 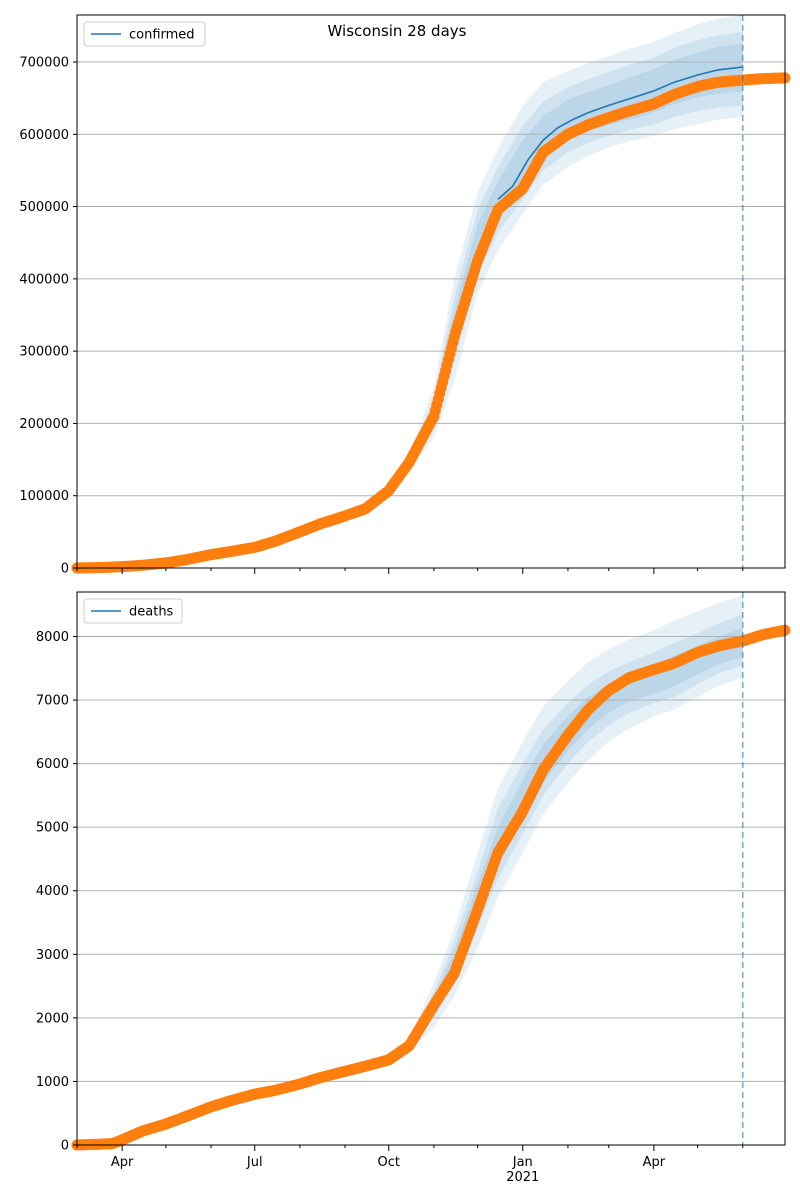 I want to click on y-tick-label: 600000, so click(x=44, y=135).